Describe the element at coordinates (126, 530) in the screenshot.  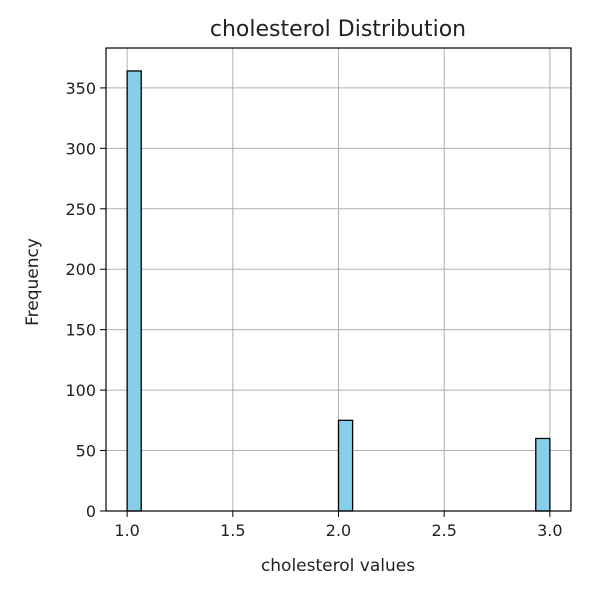
I see `x-tick-label: 1.0` at that location.